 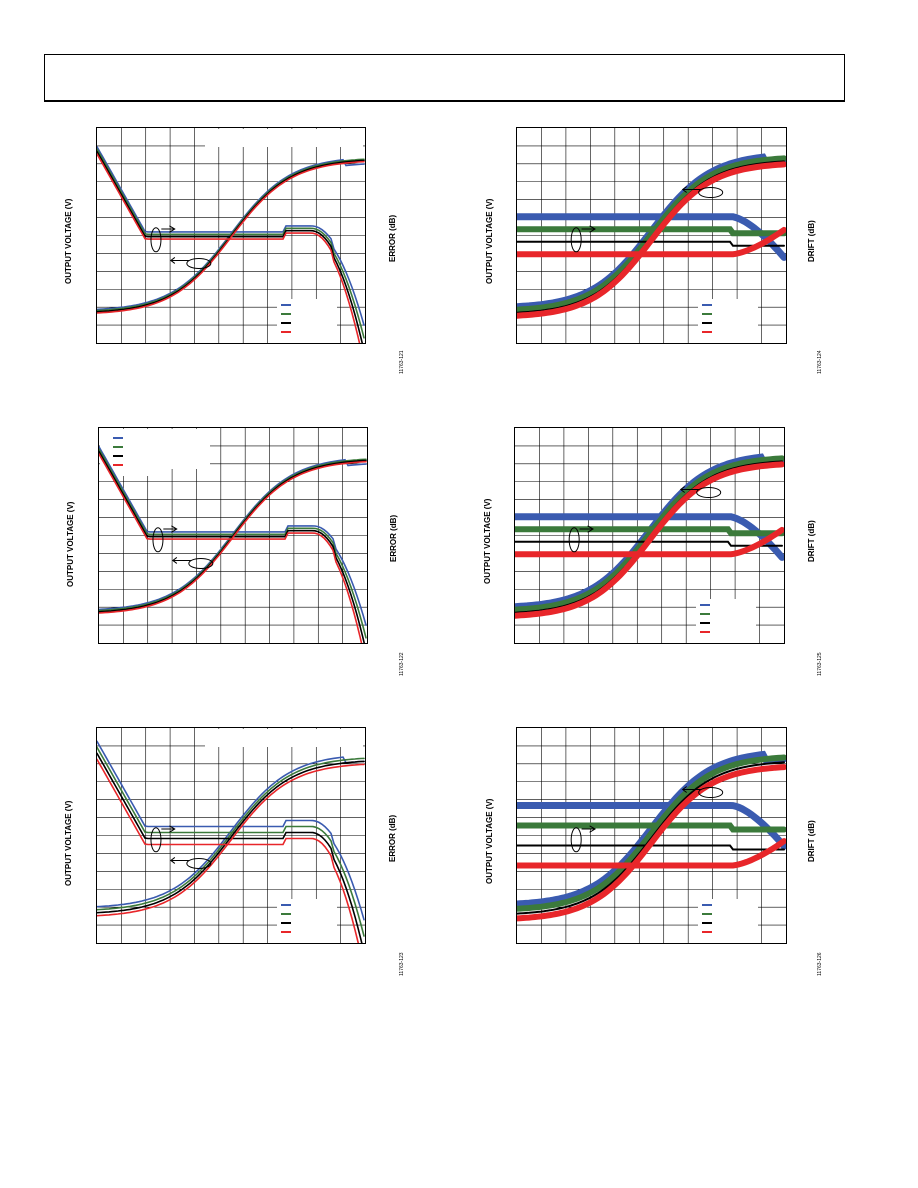 What do you see at coordinates (402, 964) in the screenshot?
I see `figure-code: 11763-123` at bounding box center [402, 964].